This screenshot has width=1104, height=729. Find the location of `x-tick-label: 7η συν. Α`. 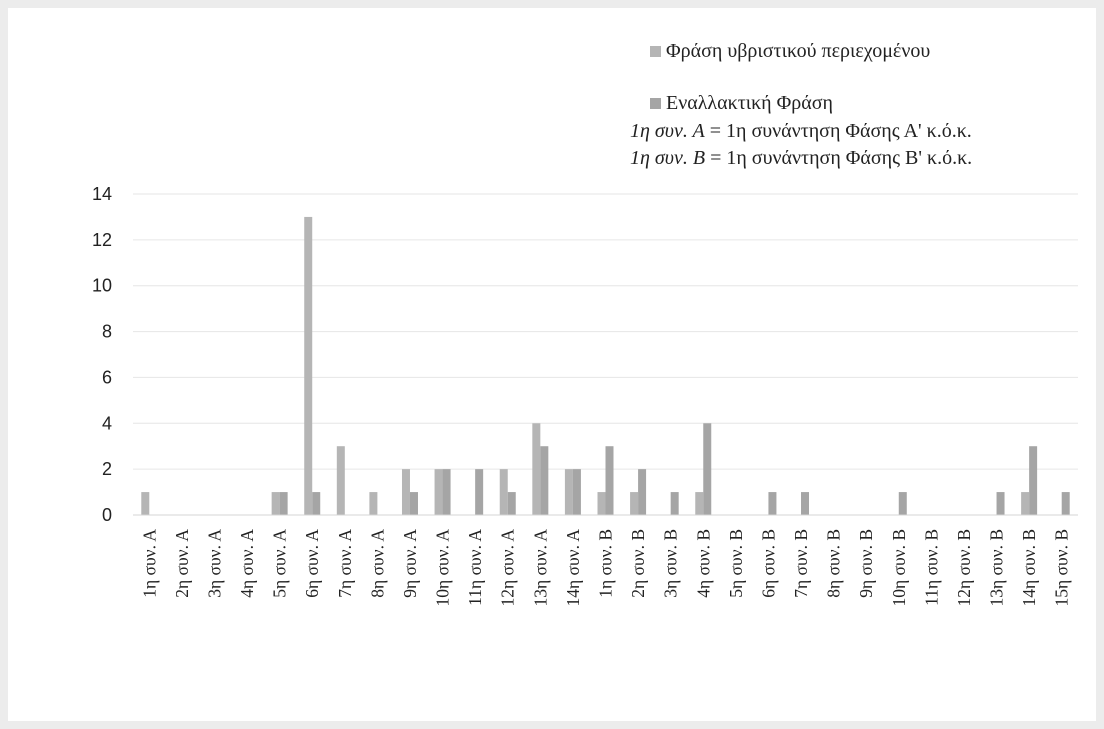

x-tick-label: 7η συν. Α is located at coordinates (345, 563).